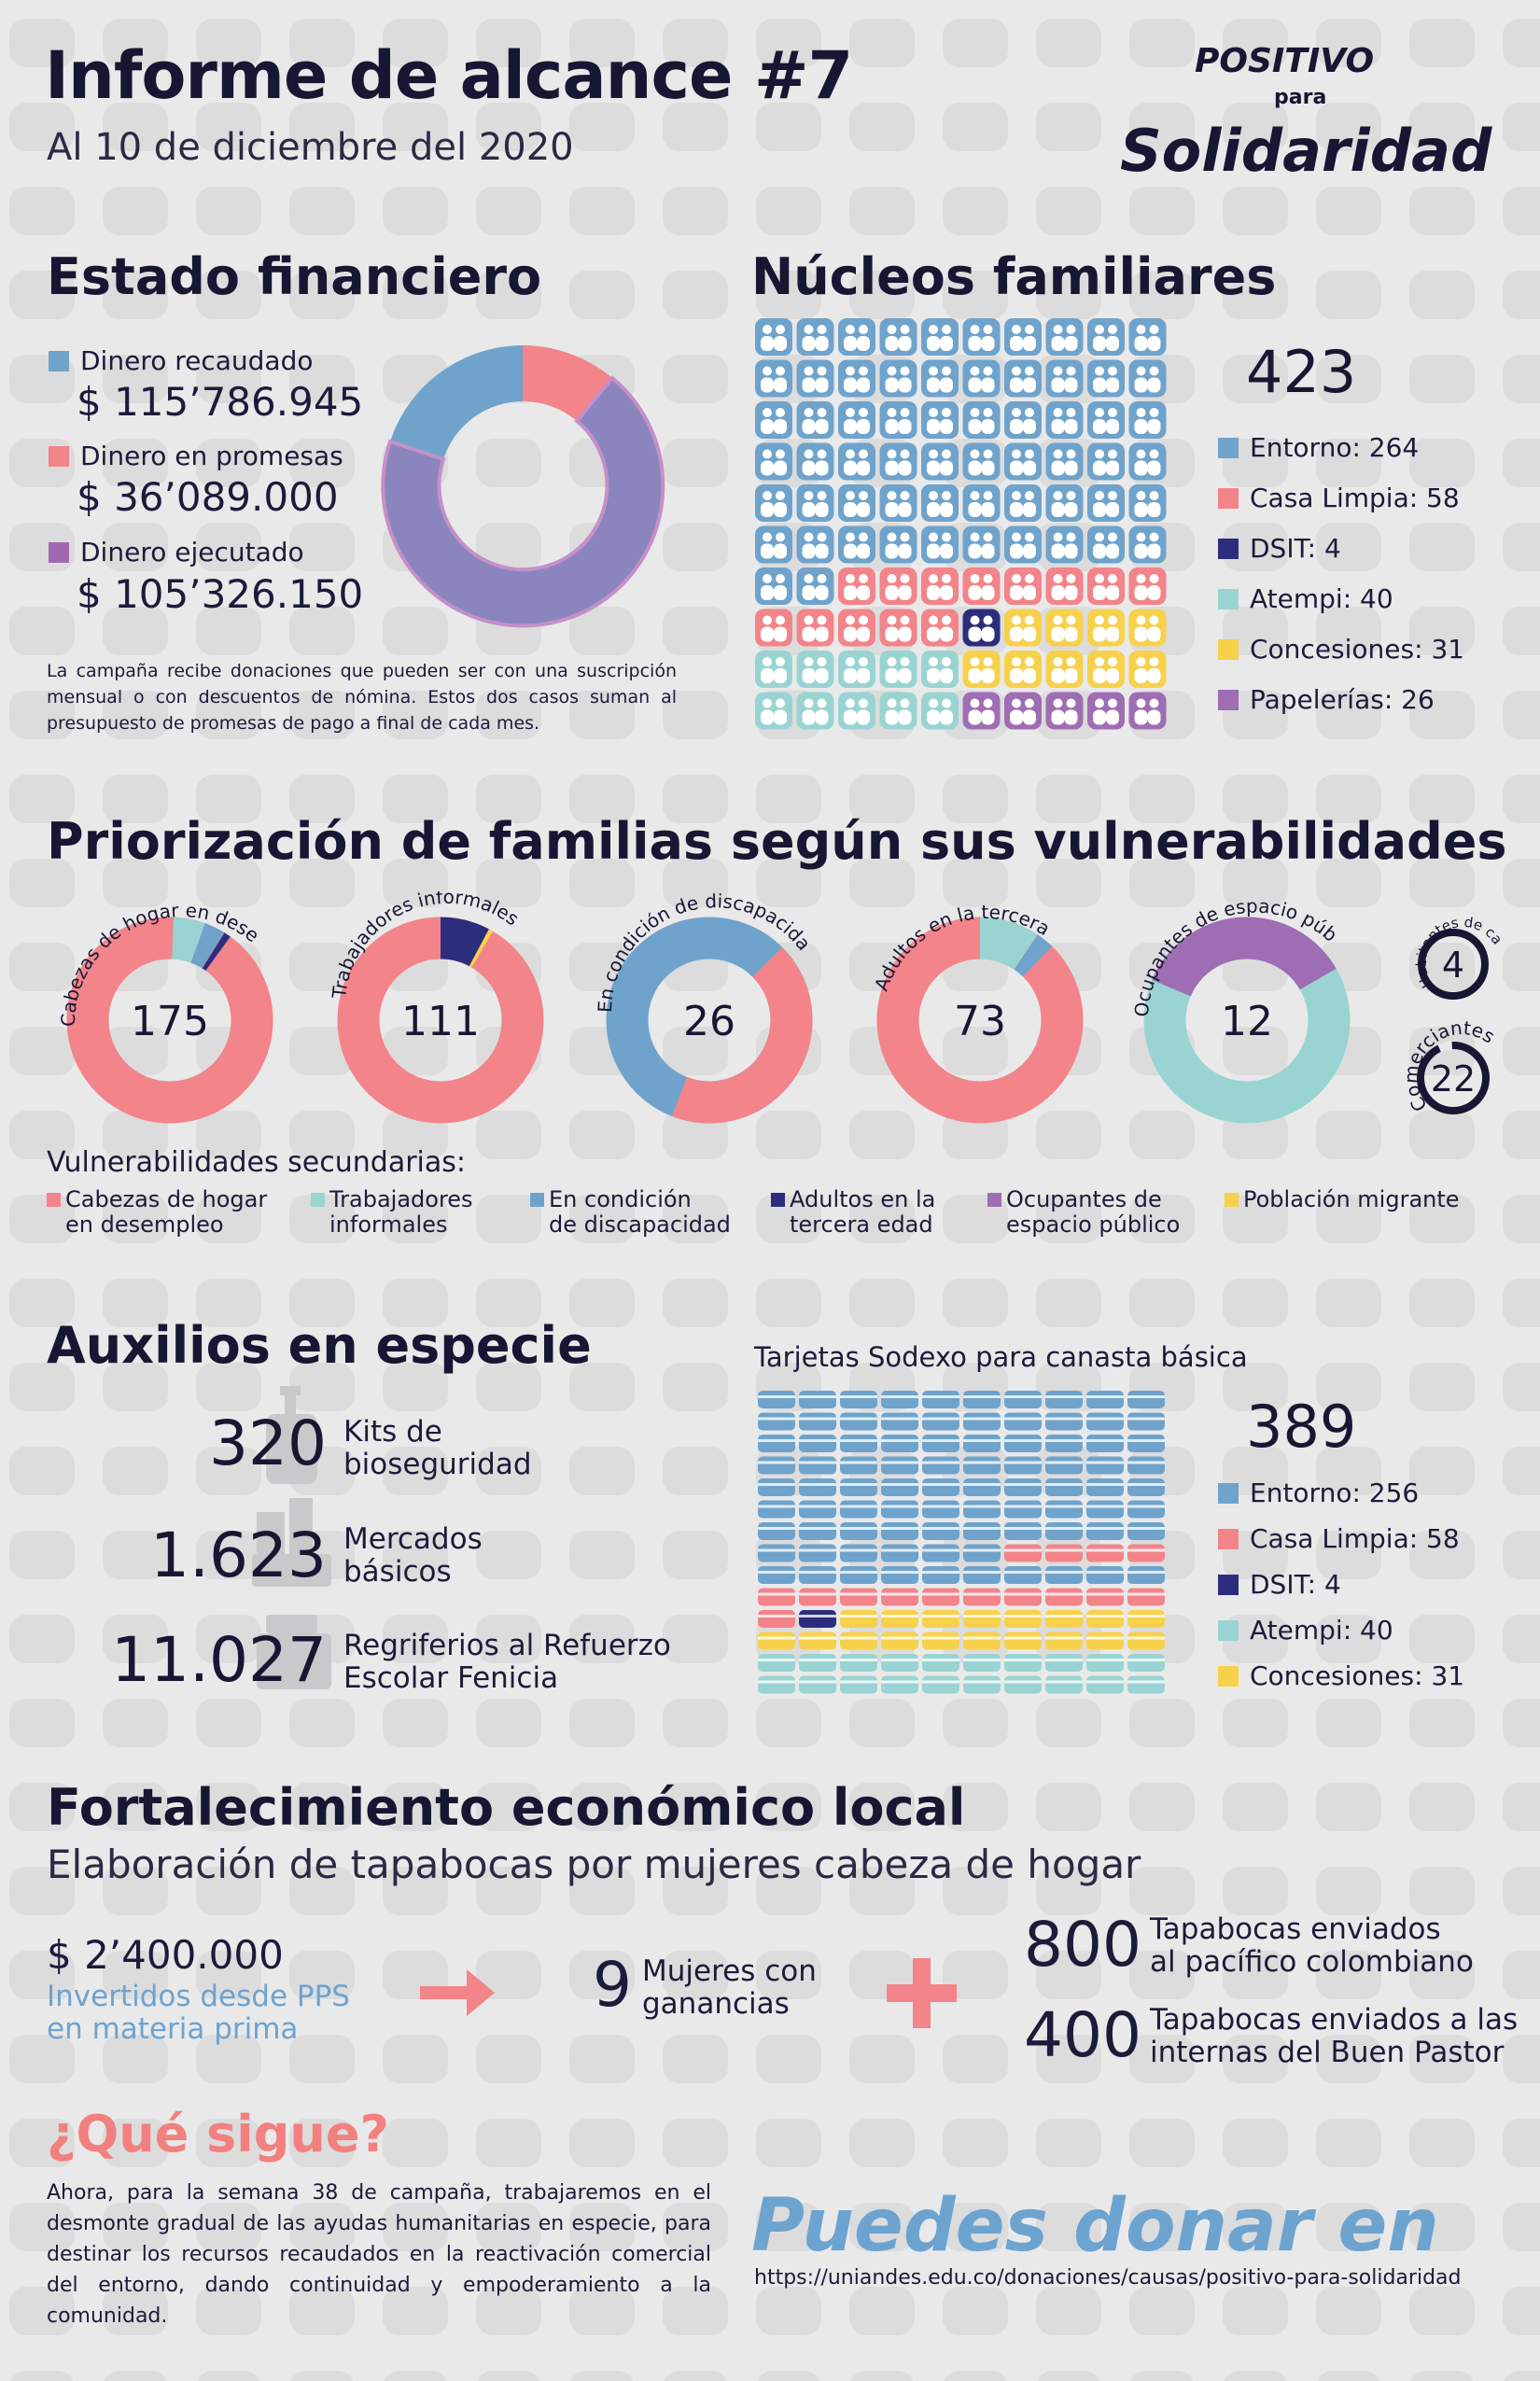  I want to click on families-legend-concesiones: Concesiones: 31, so click(1341, 650).